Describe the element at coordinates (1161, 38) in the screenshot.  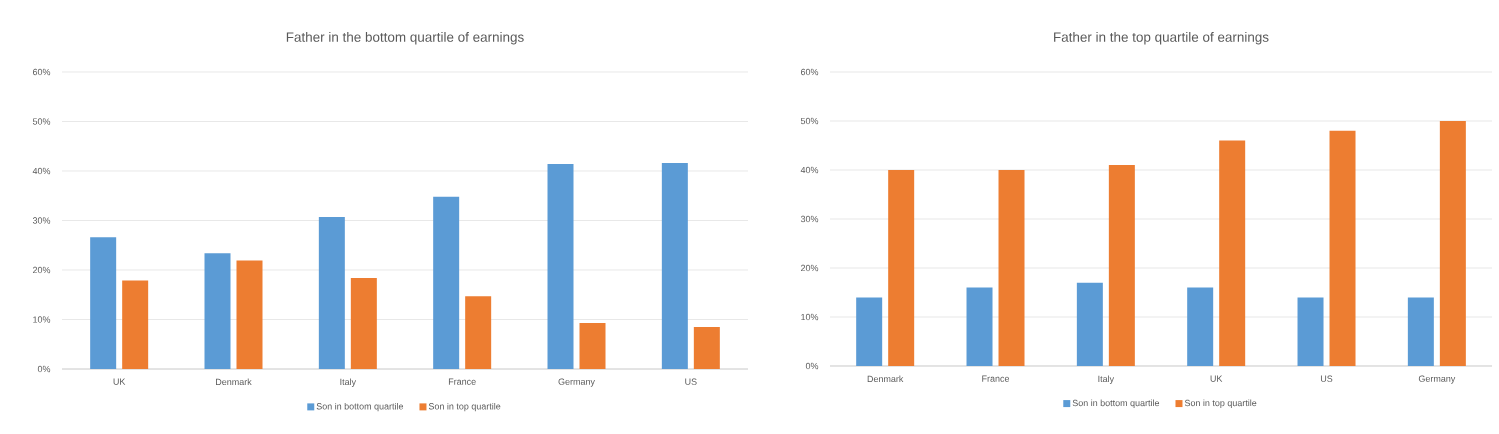
I see `chart-title: Father in the top quartile of earnings` at that location.